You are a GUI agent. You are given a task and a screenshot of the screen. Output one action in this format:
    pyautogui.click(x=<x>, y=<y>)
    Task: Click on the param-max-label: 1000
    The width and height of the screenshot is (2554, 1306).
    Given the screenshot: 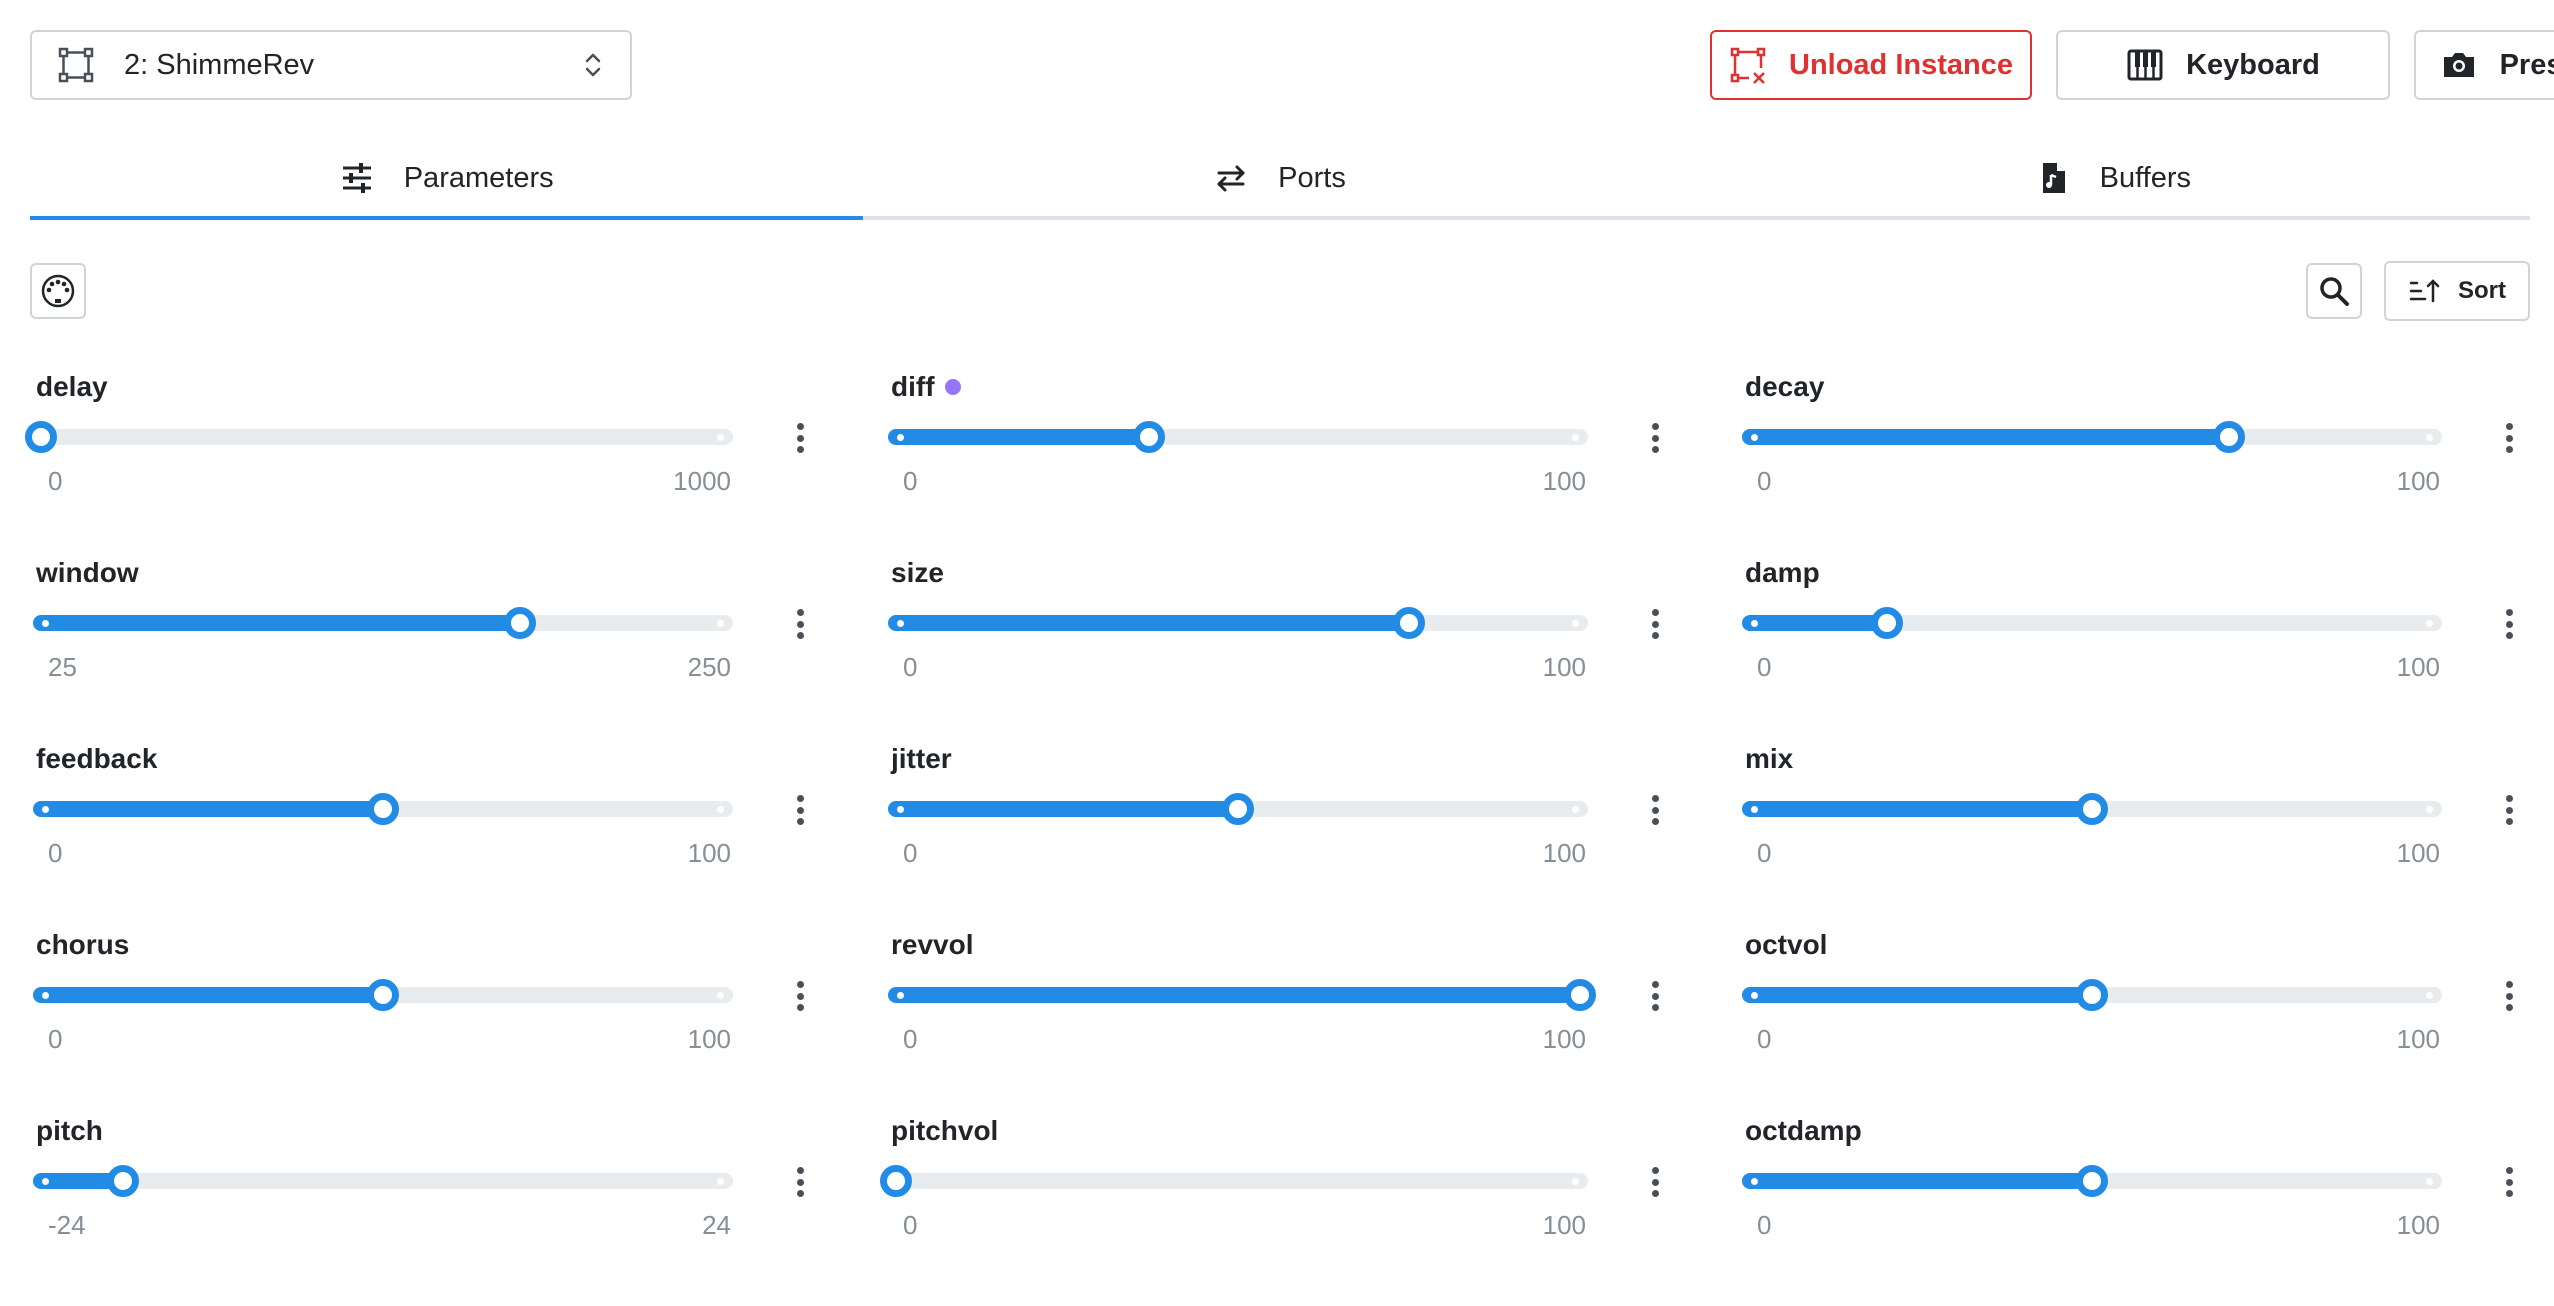 What is the action you would take?
    pyautogui.click(x=702, y=481)
    